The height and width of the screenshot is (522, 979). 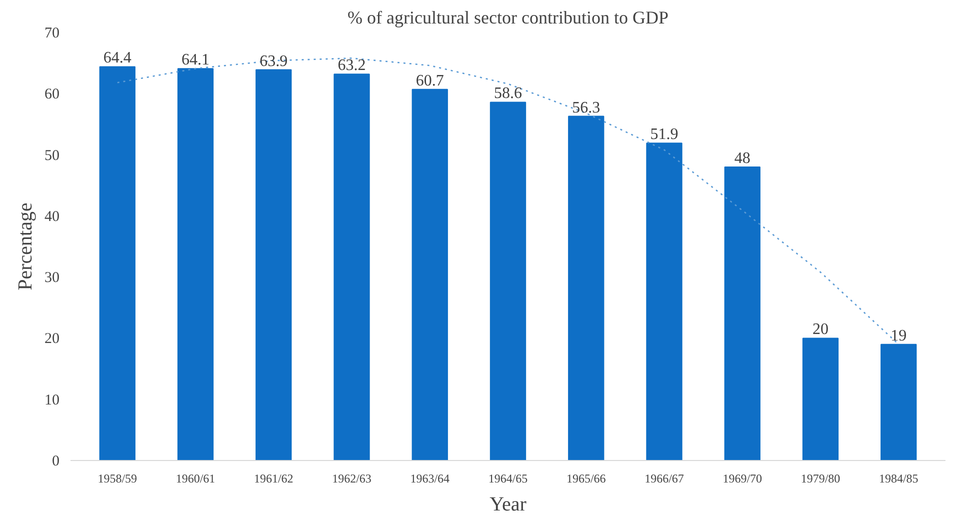 What do you see at coordinates (508, 479) in the screenshot?
I see `x-tick-label: 1964/65` at bounding box center [508, 479].